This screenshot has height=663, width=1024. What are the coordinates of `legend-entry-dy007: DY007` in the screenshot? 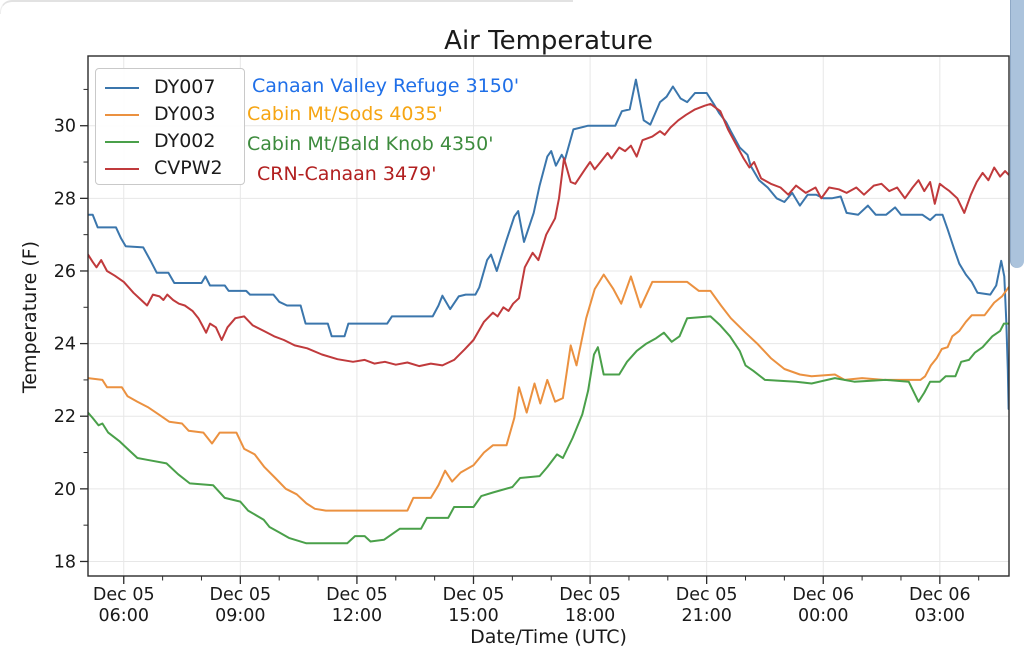 It's located at (174, 87).